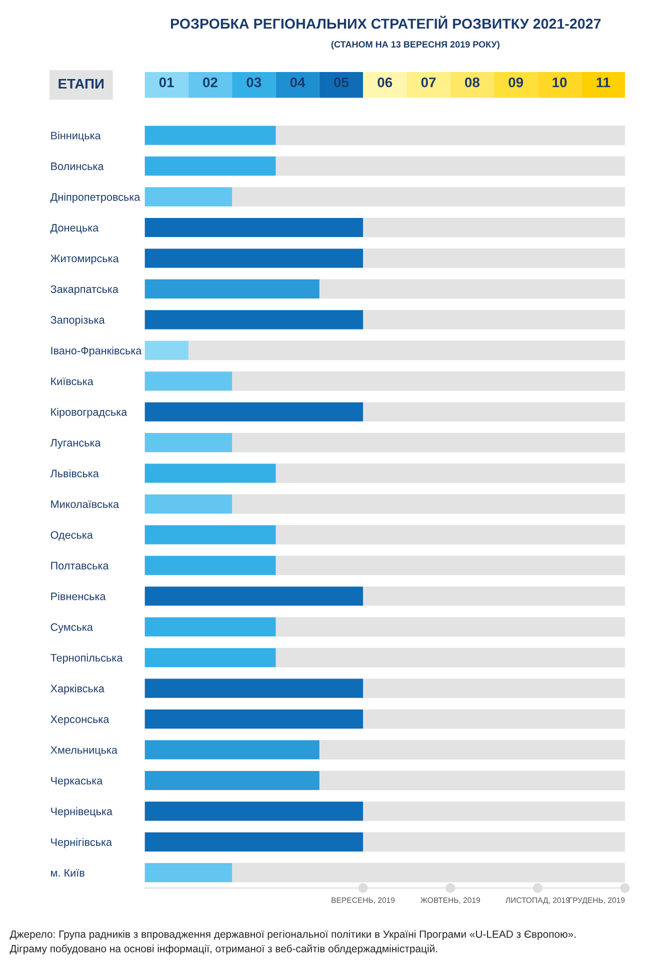 The image size is (649, 960). What do you see at coordinates (71, 628) in the screenshot?
I see `y-tick-label: Сумська` at bounding box center [71, 628].